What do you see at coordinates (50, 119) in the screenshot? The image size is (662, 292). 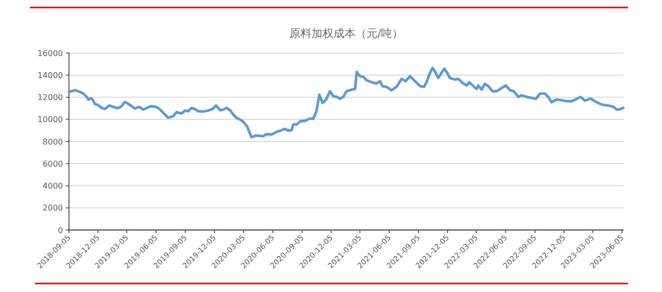 I see `y-tick-label: 10000` at bounding box center [50, 119].